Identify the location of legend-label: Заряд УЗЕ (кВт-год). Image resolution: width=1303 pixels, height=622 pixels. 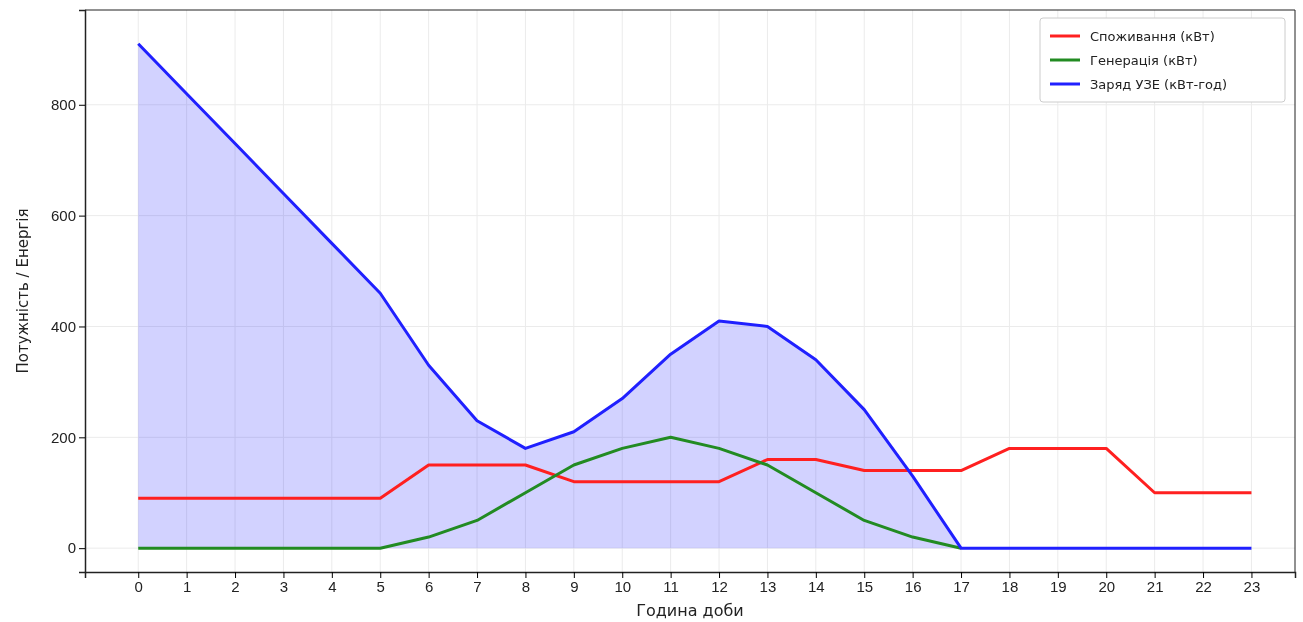
(1159, 84).